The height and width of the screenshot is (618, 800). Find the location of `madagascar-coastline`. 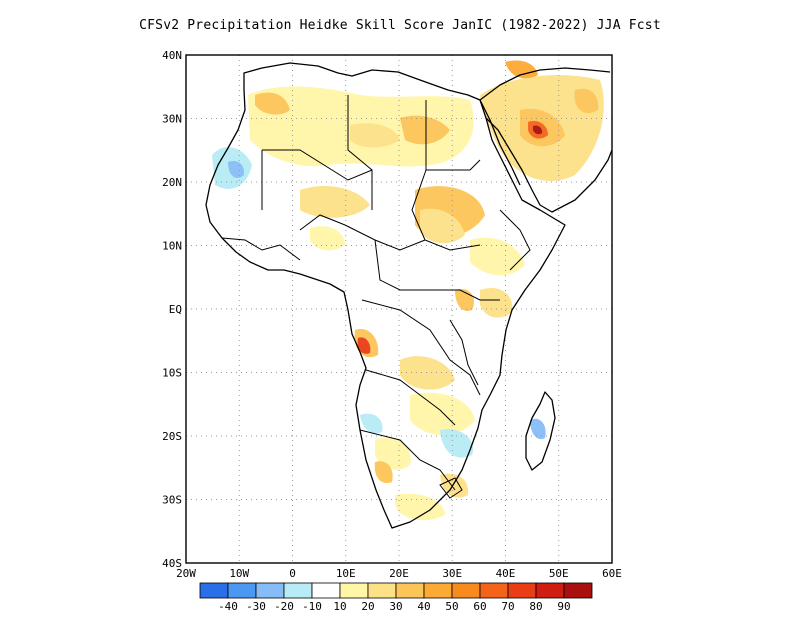

madagascar-coastline is located at coordinates (540, 431).